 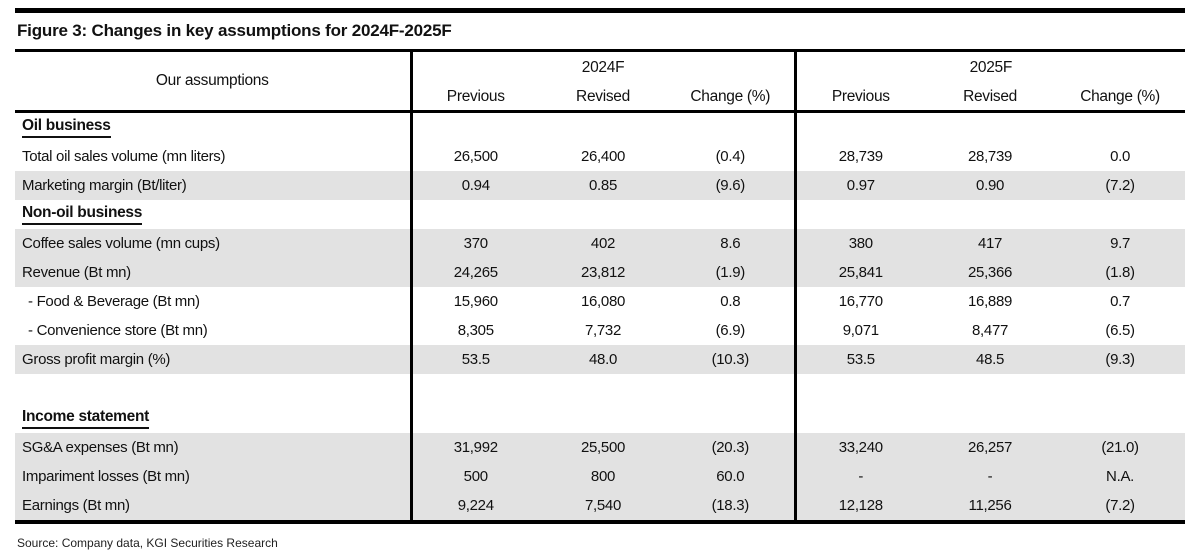 What do you see at coordinates (474, 185) in the screenshot?
I see `value-cell: 0.94` at bounding box center [474, 185].